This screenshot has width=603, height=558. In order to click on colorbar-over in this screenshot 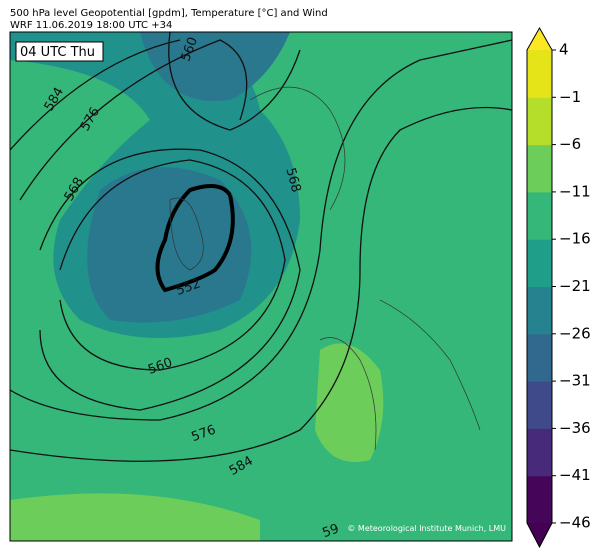, I will do `click(539, 39)`.